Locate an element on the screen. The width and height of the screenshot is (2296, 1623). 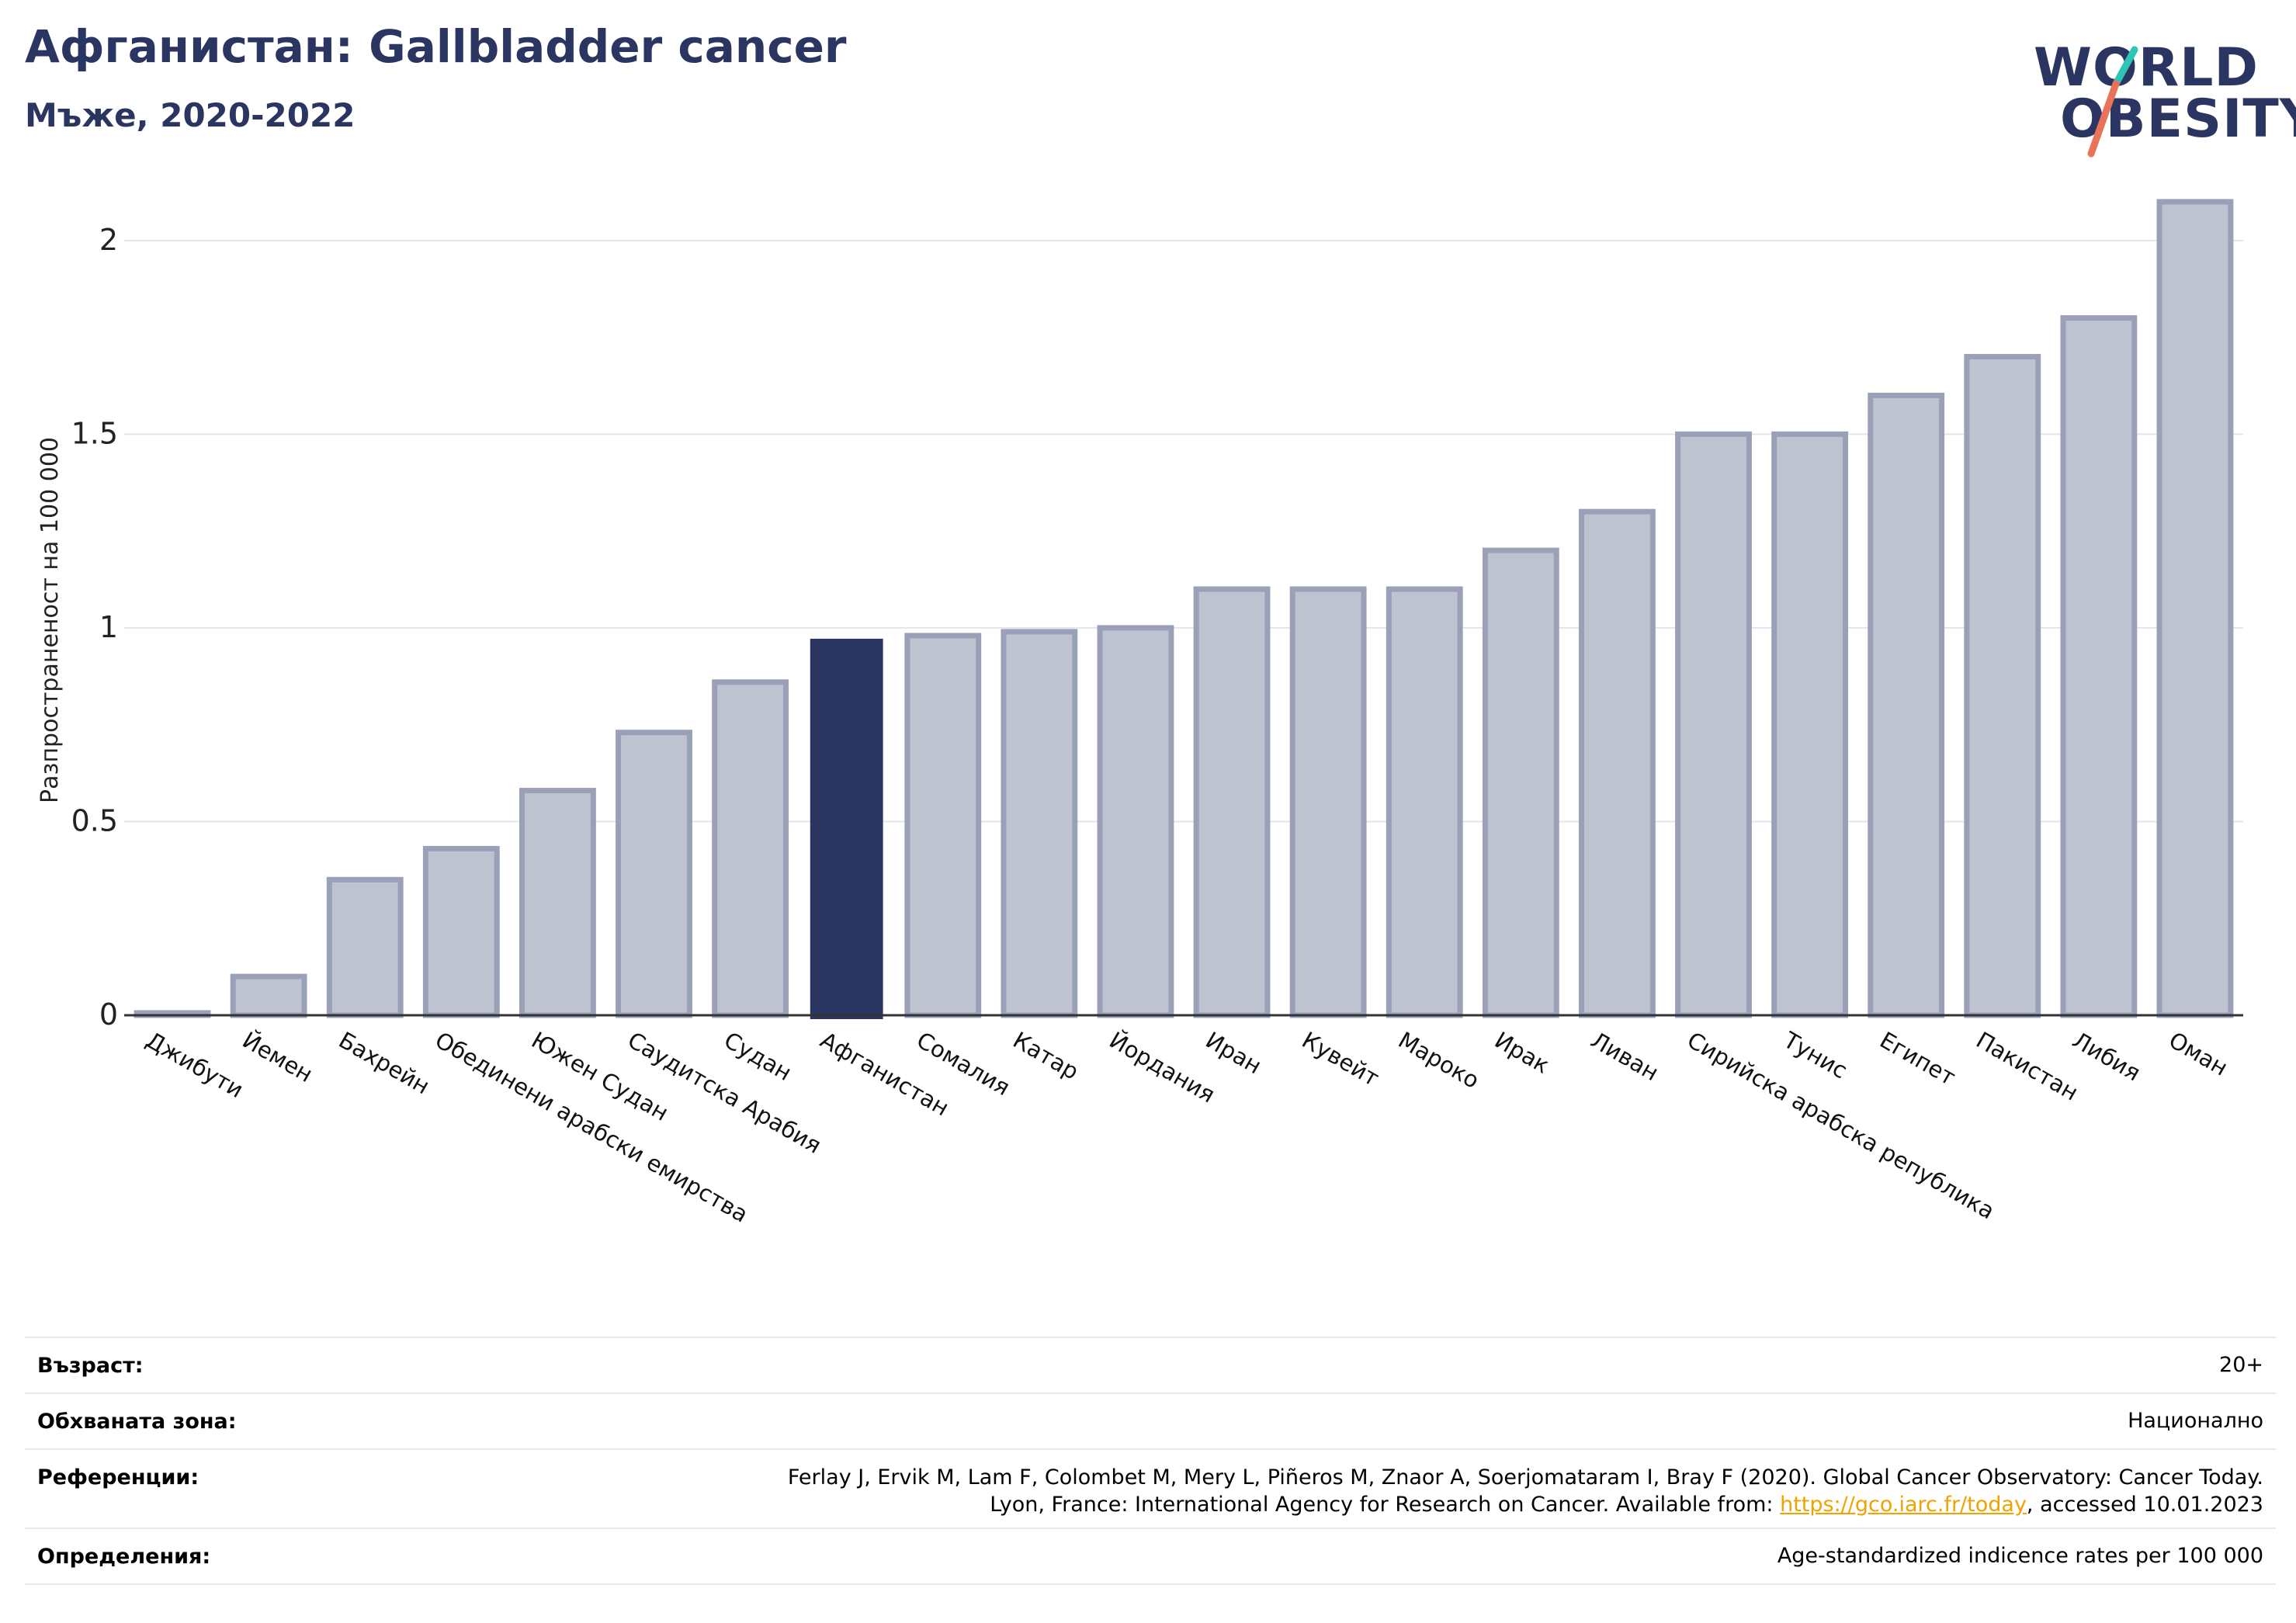
x-tick-label: Иран is located at coordinates (1234, 1053).